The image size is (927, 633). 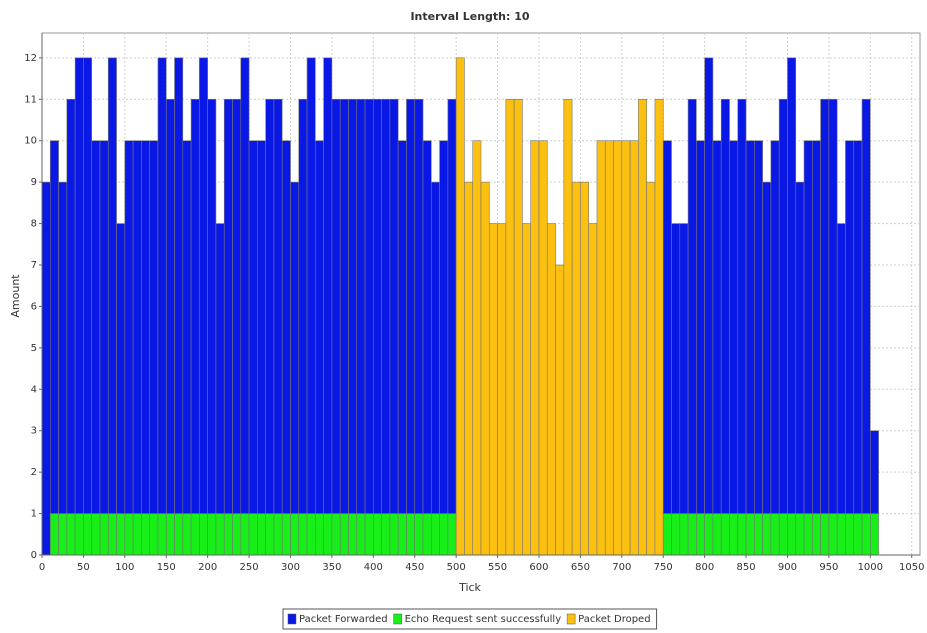 What do you see at coordinates (34, 306) in the screenshot?
I see `y-tick-label: 6` at bounding box center [34, 306].